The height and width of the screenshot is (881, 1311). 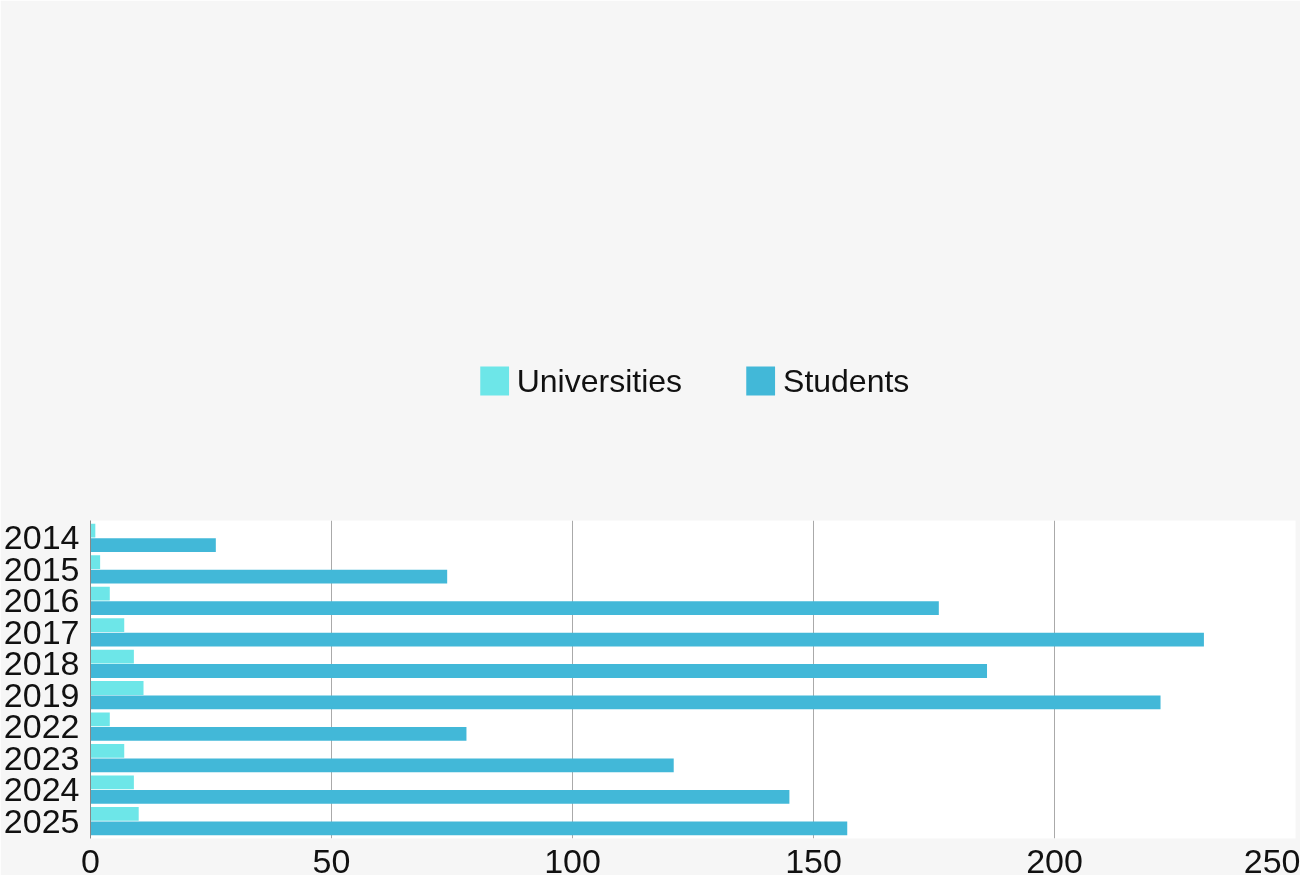 I want to click on legend-label: Universities, so click(x=599, y=381).